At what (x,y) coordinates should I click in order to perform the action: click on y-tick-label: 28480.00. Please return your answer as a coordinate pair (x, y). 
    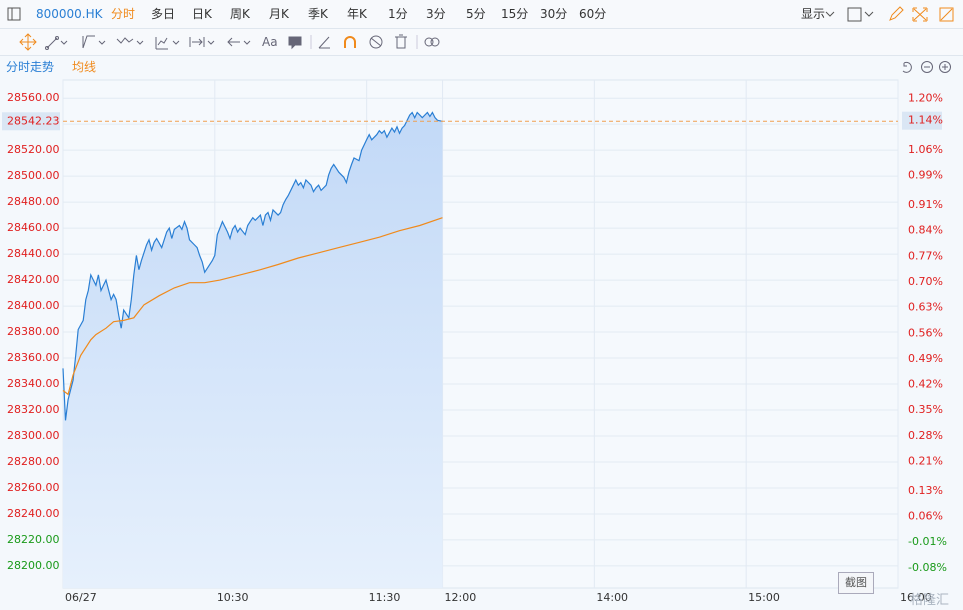
    Looking at the image, I should click on (33, 201).